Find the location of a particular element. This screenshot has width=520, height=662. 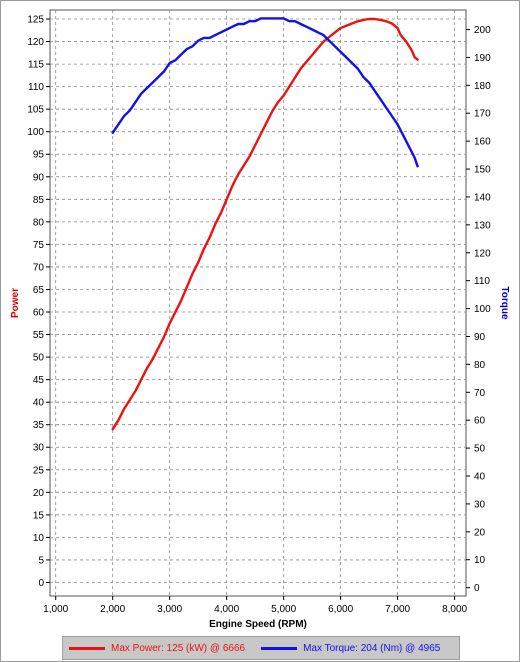

left-tick-label: 95 is located at coordinates (39, 155).